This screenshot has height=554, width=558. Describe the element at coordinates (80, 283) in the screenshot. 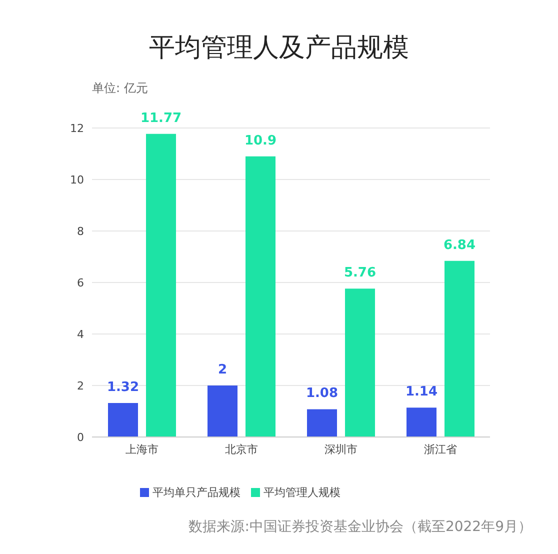

I see `y-tick-label: 6` at that location.